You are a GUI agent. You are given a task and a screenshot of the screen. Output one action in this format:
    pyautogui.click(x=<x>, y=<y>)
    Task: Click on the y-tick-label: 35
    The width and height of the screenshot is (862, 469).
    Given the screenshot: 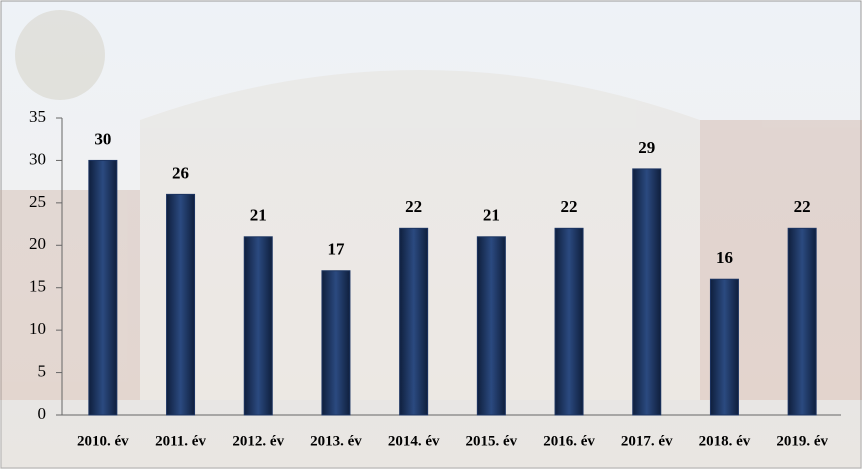 What is the action you would take?
    pyautogui.click(x=37, y=116)
    